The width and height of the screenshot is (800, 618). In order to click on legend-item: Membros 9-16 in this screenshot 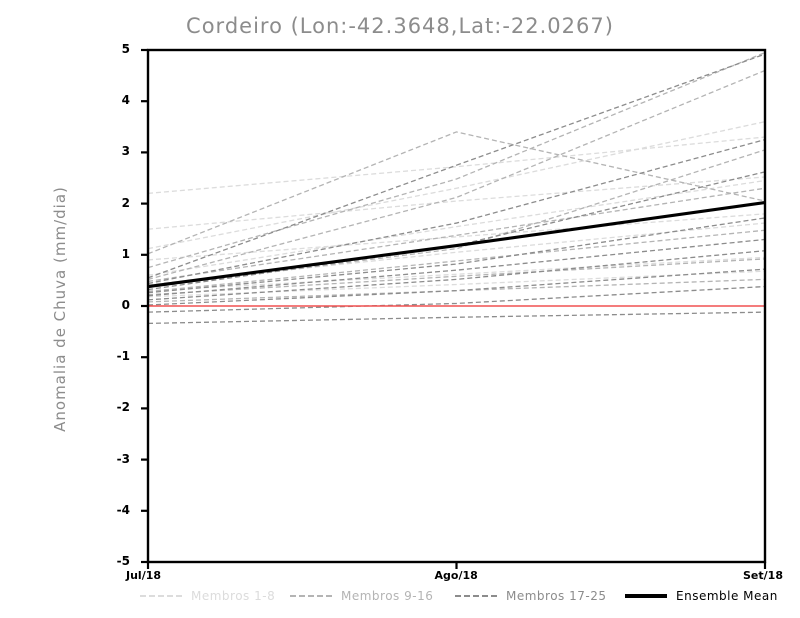, I will do `click(361, 596)`.